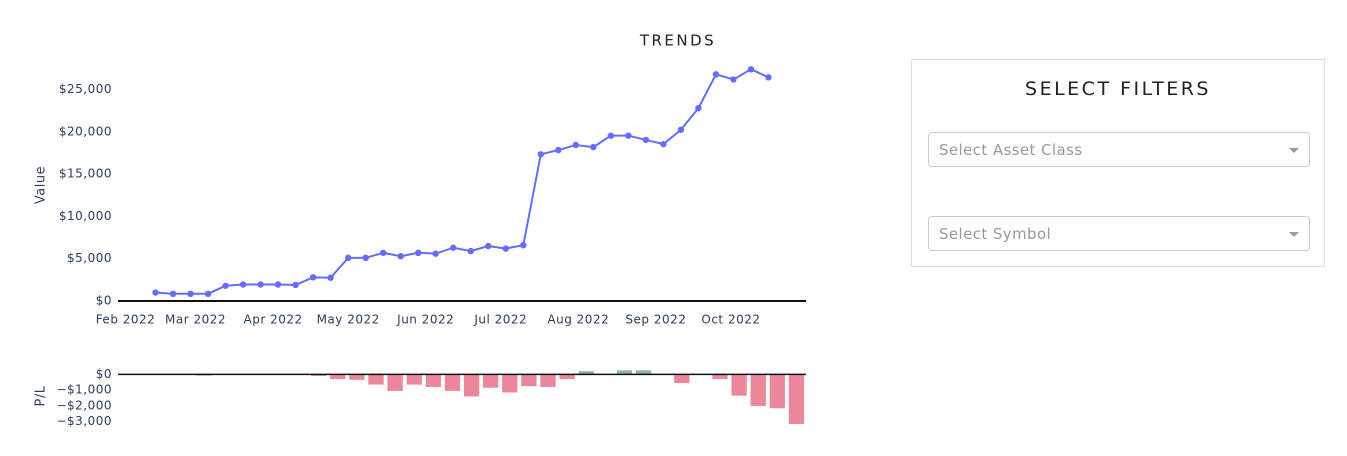 This screenshot has width=1347, height=456. I want to click on placeholder: Select Symbol, so click(995, 234).